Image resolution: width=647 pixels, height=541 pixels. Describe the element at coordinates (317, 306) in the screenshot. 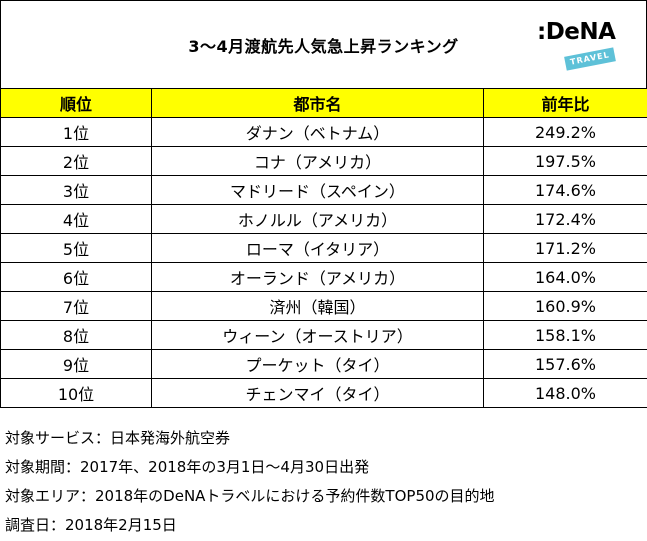

I see `city-cell: 済州（韓国）` at that location.